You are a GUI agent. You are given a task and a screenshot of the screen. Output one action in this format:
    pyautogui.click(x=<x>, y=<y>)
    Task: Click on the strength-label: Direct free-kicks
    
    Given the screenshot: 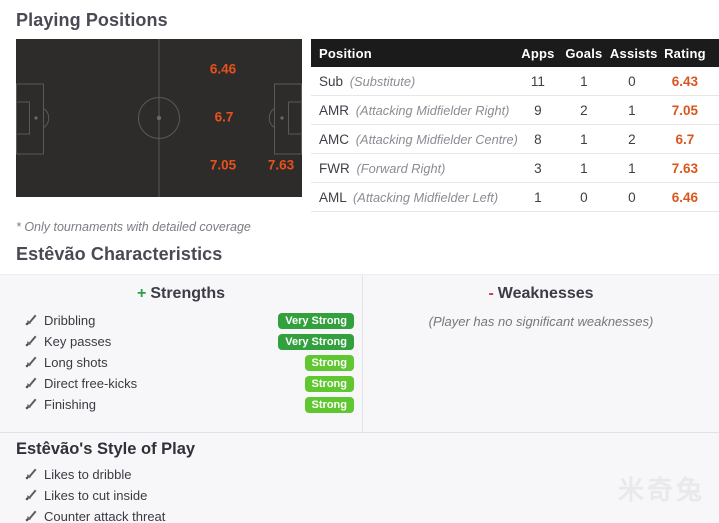 What is the action you would take?
    pyautogui.click(x=91, y=383)
    